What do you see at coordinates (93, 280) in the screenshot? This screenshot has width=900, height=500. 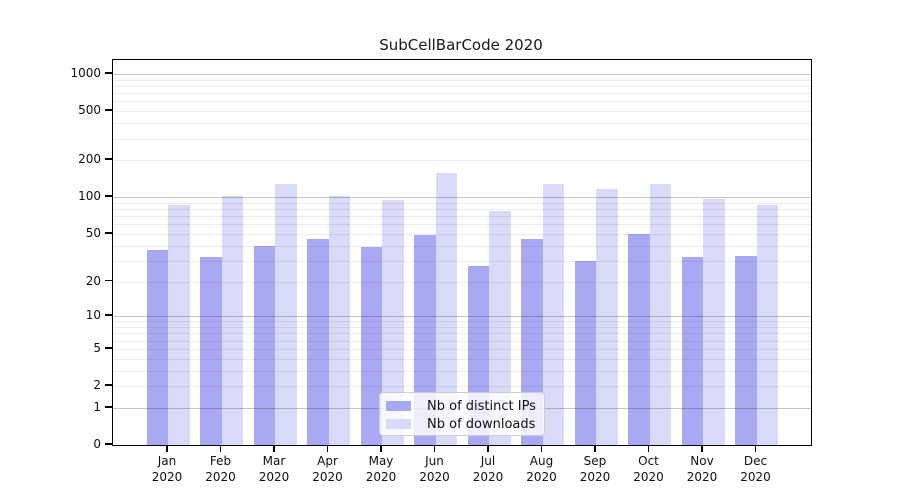 I see `y-tick-label-20: 20` at bounding box center [93, 280].